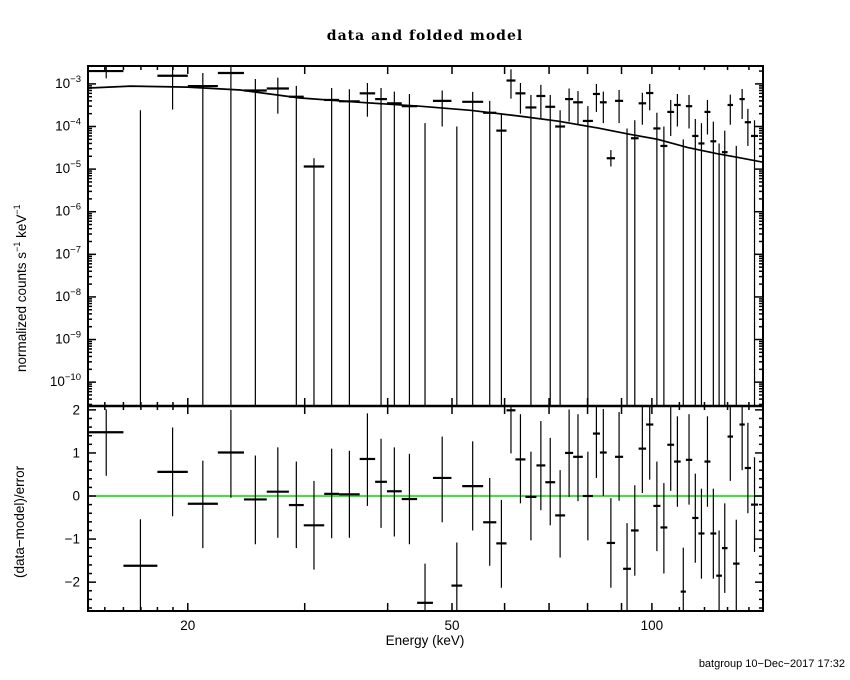 The width and height of the screenshot is (850, 680). I want to click on x-axis-label: Energy (keV), so click(425, 640).